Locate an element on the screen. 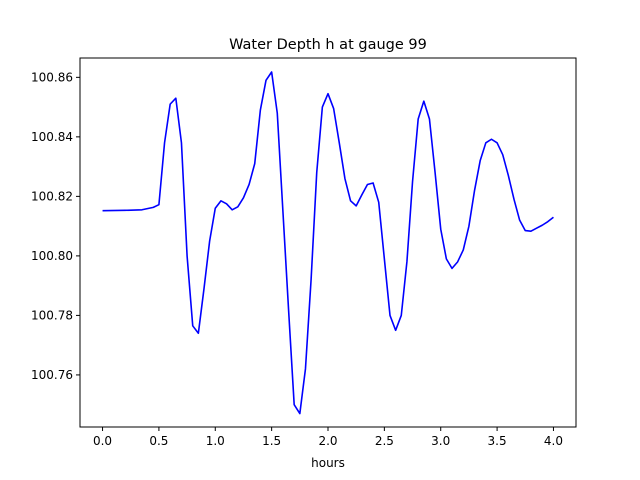  x-tick-label: 2.0 is located at coordinates (327, 441).